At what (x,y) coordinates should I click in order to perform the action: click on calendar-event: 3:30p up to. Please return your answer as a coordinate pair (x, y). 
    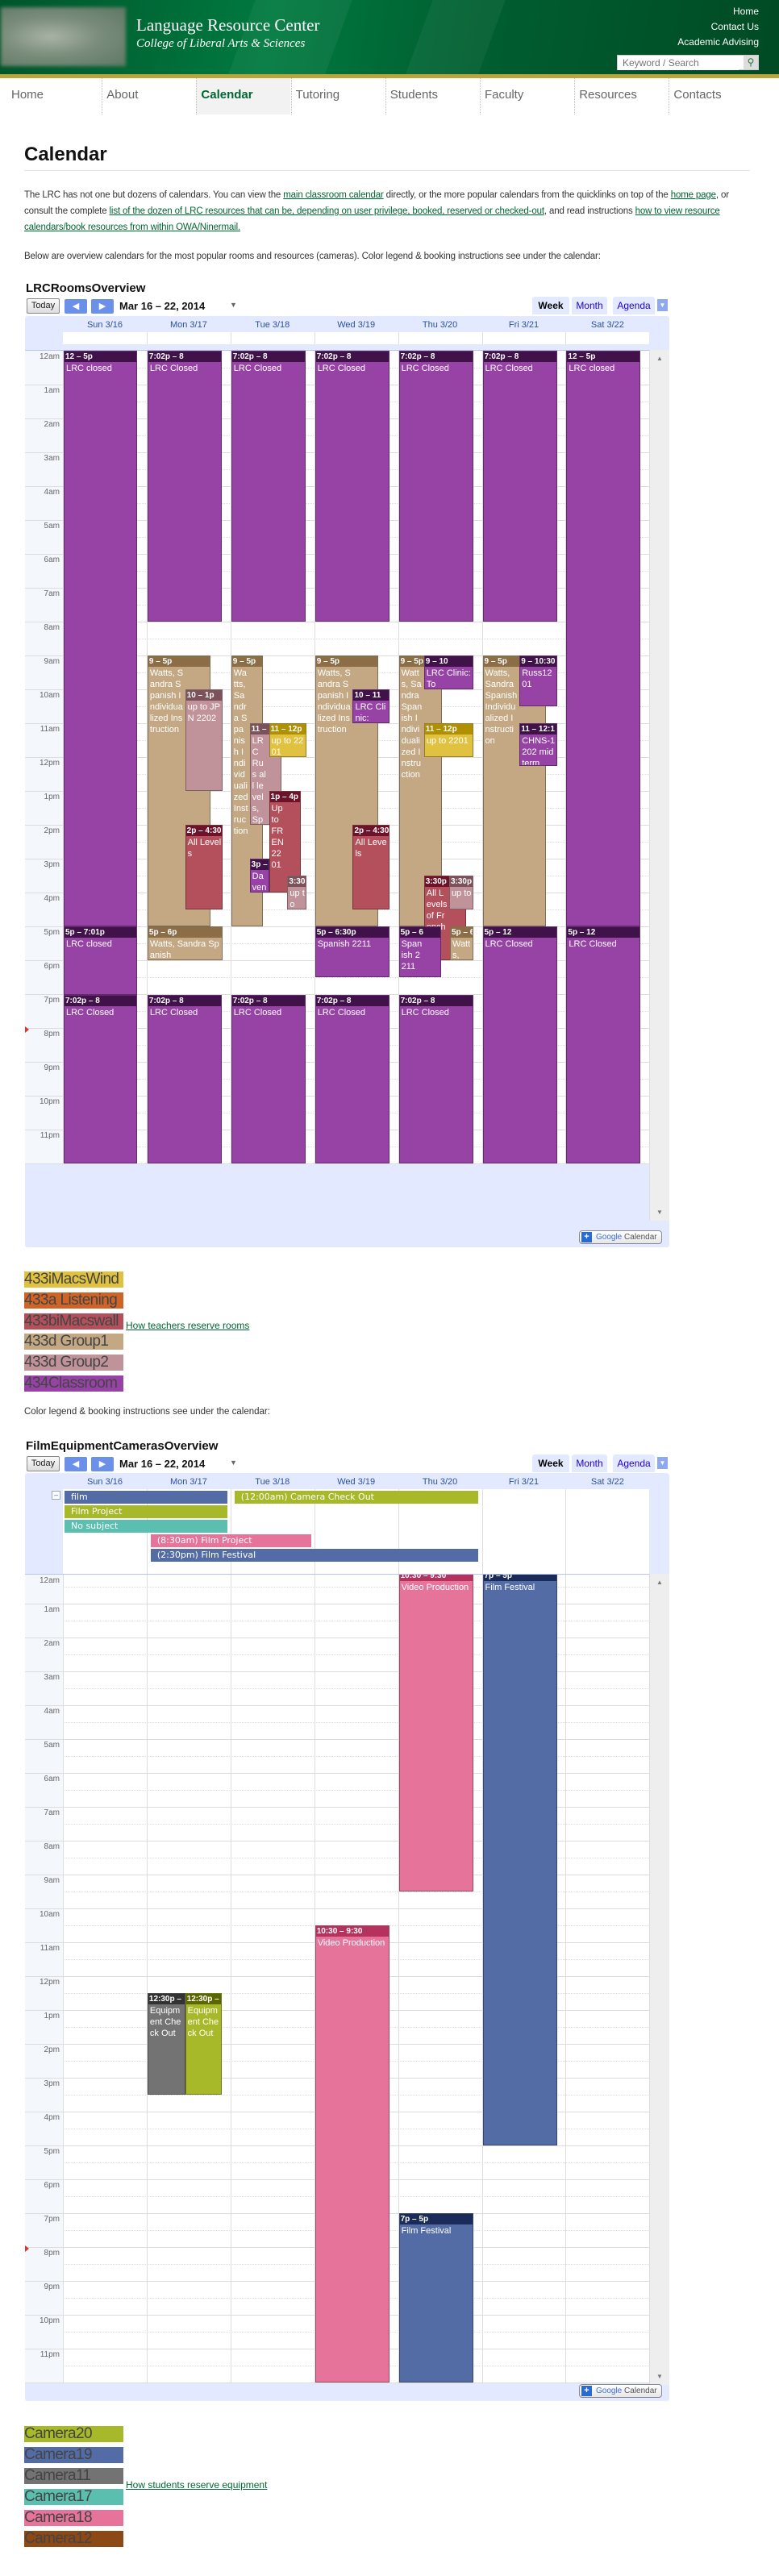
    Looking at the image, I should click on (461, 892).